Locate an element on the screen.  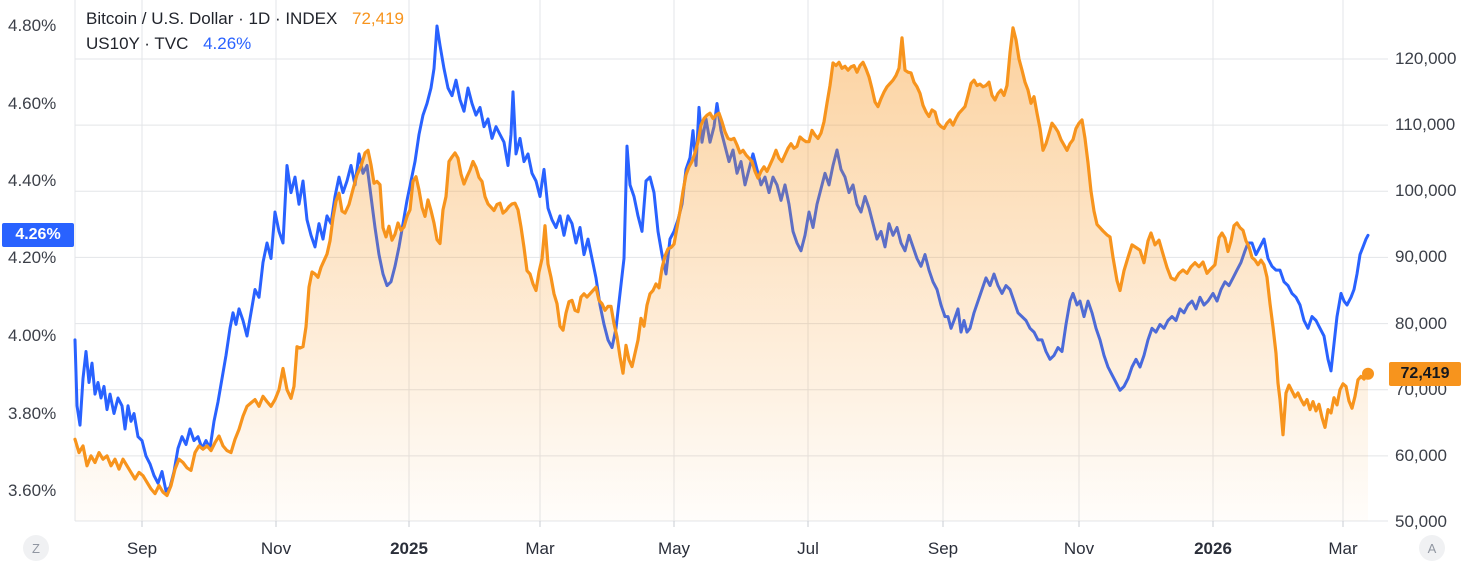
right-axis-tick-label: 100,000 is located at coordinates (1426, 190).